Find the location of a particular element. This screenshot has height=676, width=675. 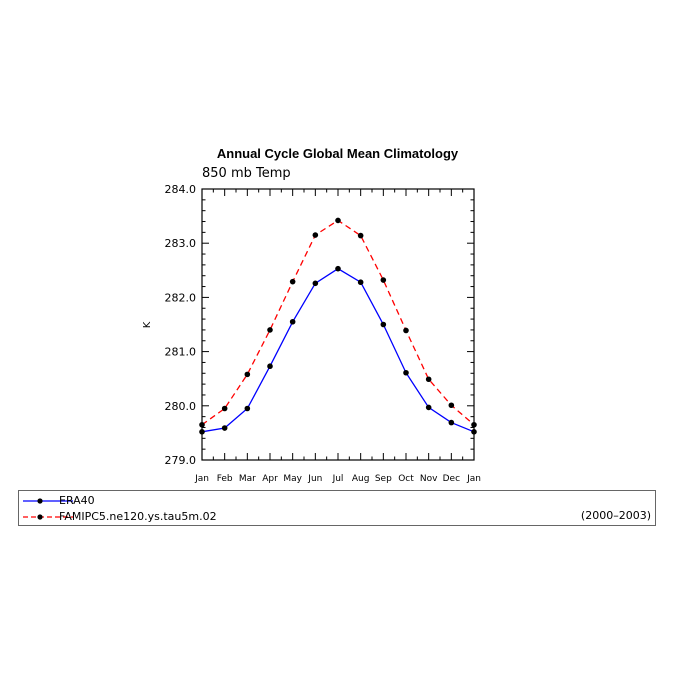

y-tick-label: 284.0 is located at coordinates (181, 189).